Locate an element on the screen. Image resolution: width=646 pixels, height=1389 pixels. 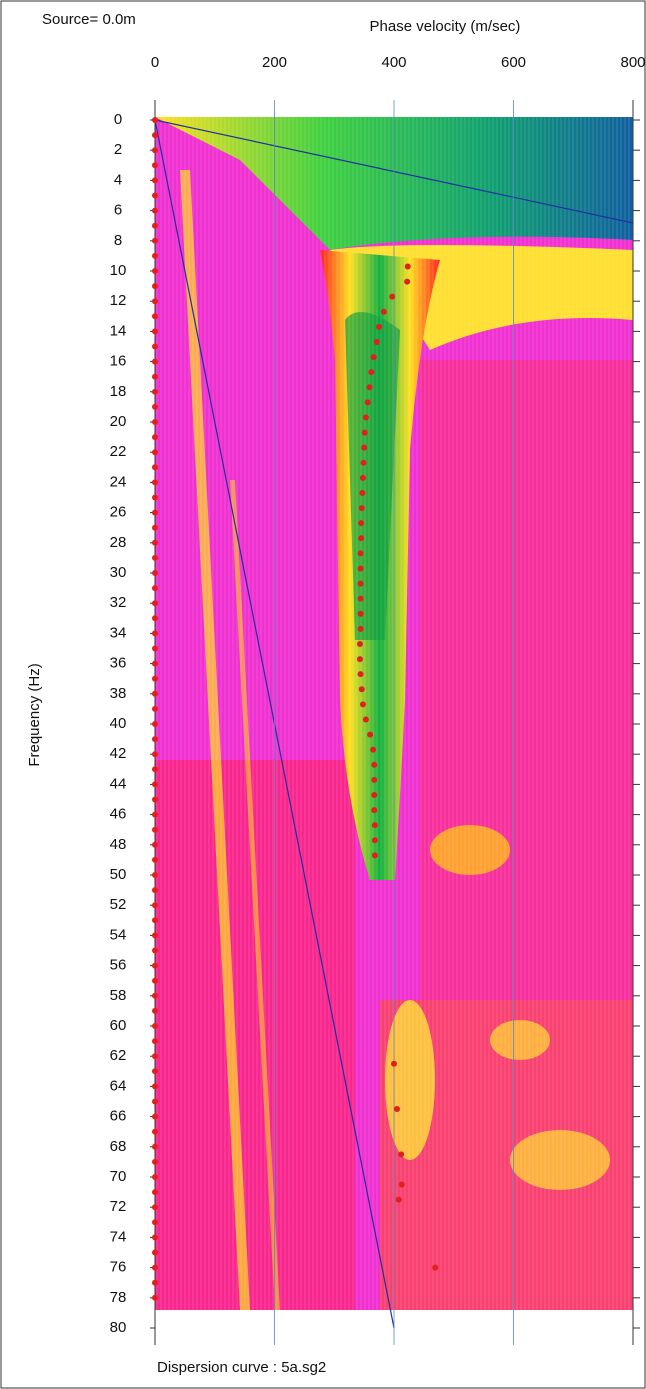
y-tick-label: 16 is located at coordinates (118, 361).